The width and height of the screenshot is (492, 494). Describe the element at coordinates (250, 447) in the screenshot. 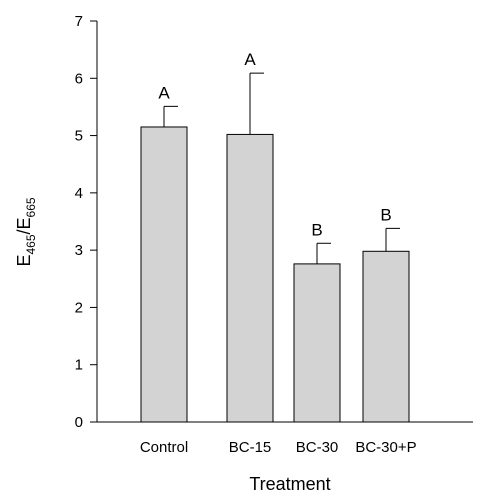

I see `x-tick-label: BC-15` at that location.